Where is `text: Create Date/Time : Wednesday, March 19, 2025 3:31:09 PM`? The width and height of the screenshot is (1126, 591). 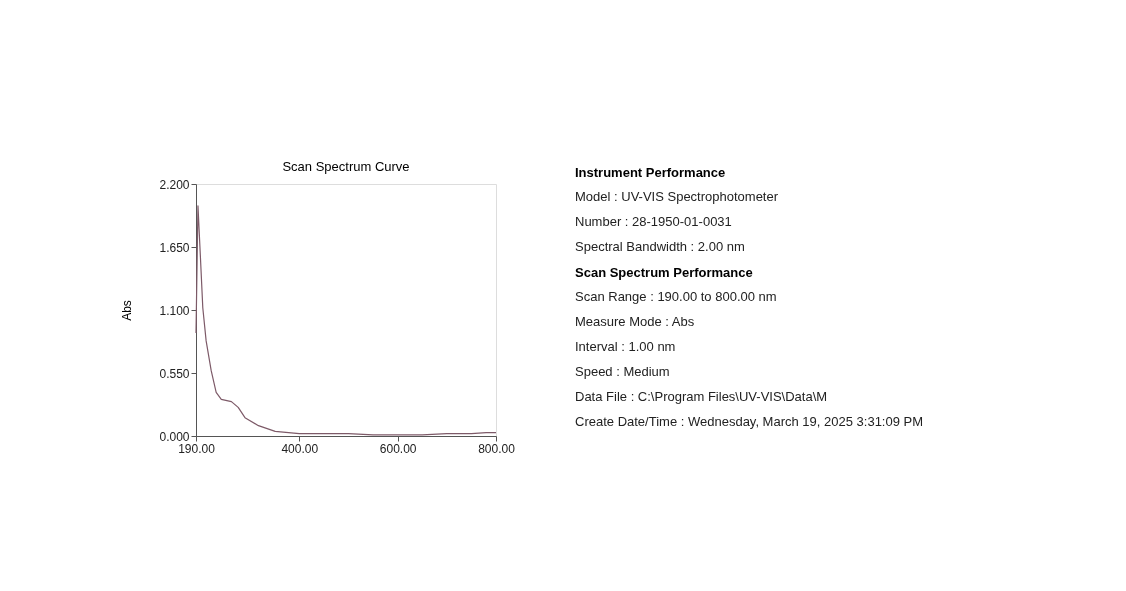
text: Create Date/Time : Wednesday, March 19, 2025 3:31:09 PM is located at coordinates (749, 421).